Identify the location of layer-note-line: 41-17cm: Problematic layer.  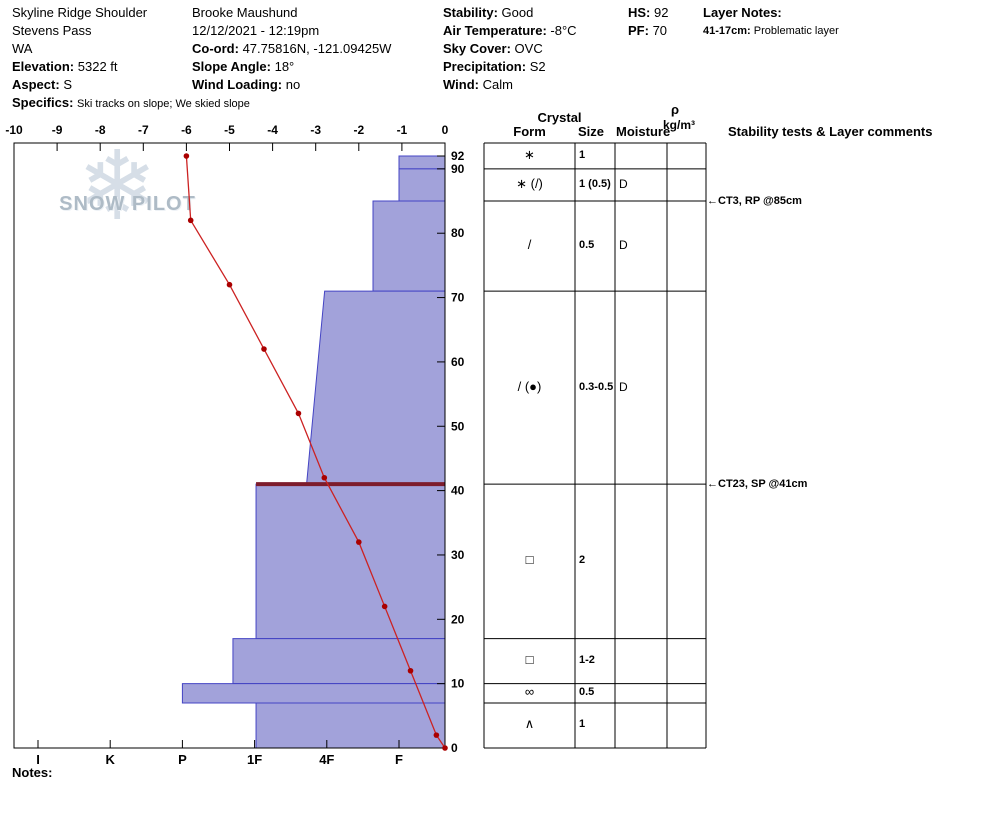
(771, 31).